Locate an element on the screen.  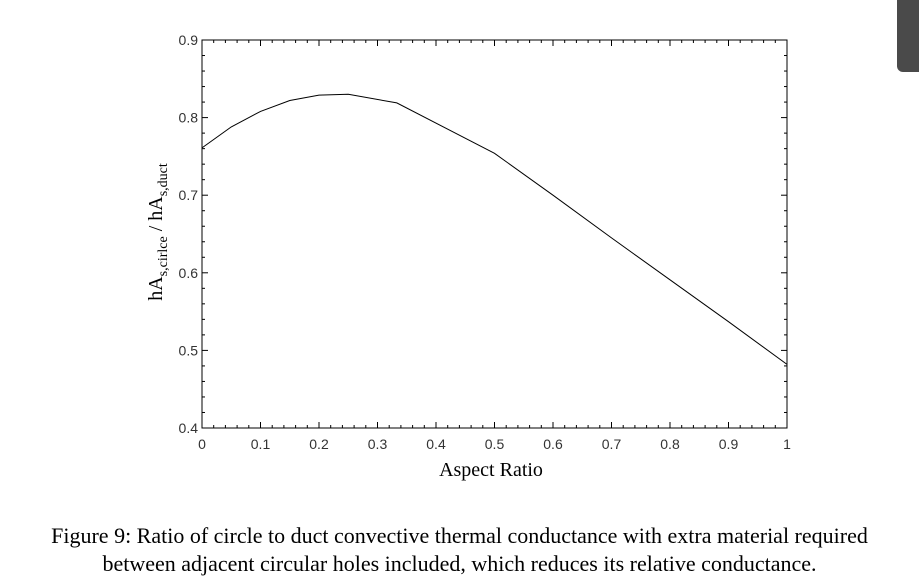
y-tick-label: 0.6 is located at coordinates (189, 273).